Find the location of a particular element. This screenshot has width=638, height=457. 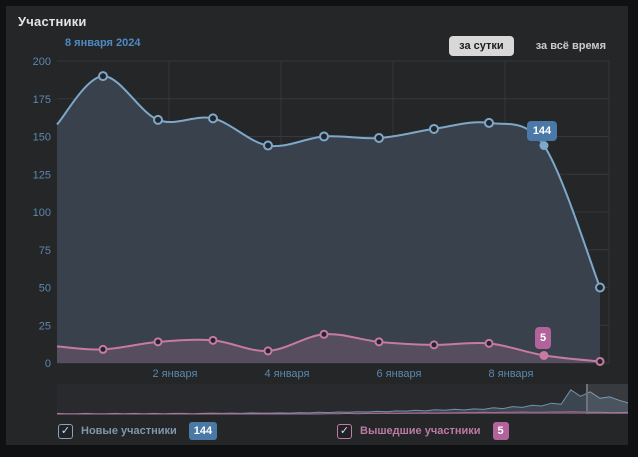

range-buttons: за сутки за всё время is located at coordinates (531, 46).